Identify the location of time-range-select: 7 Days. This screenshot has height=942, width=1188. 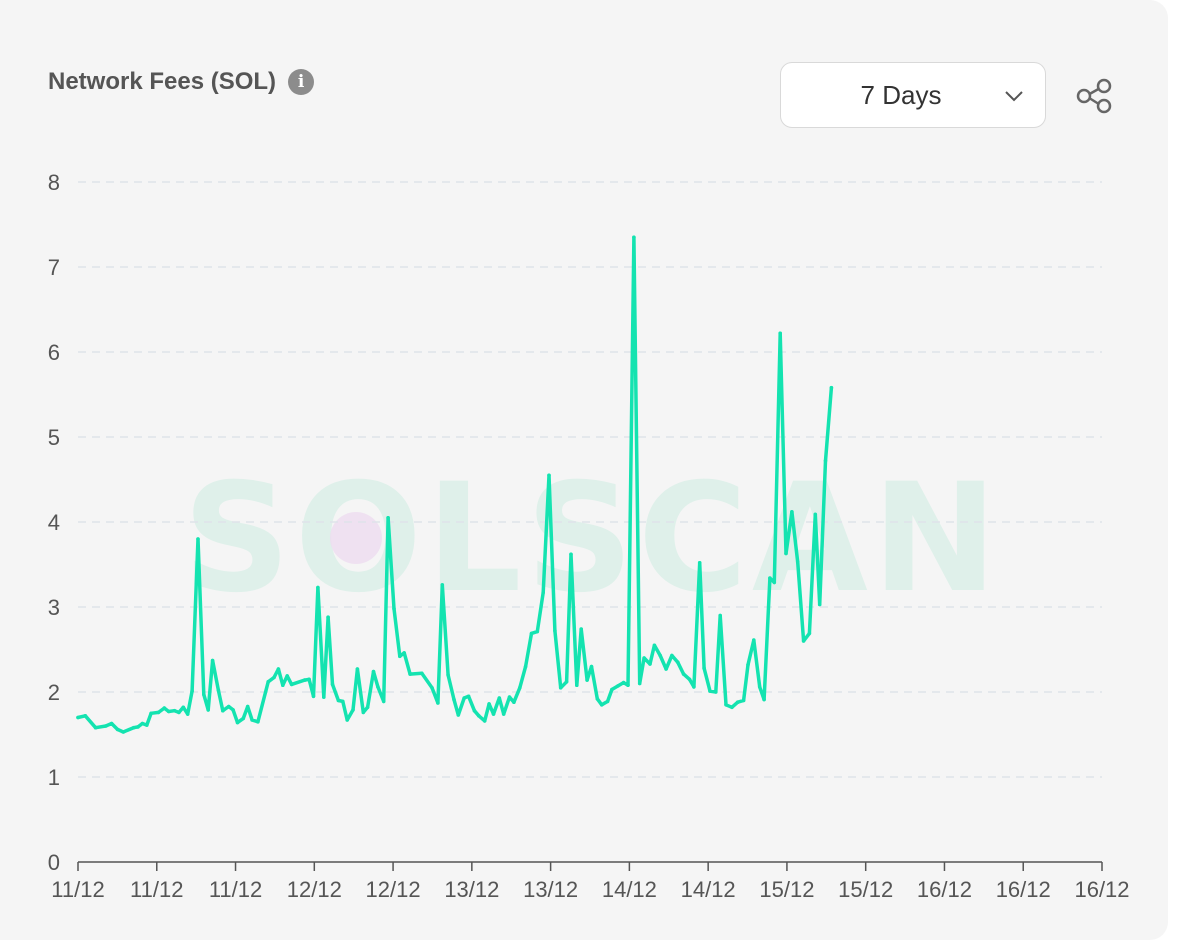
(913, 95).